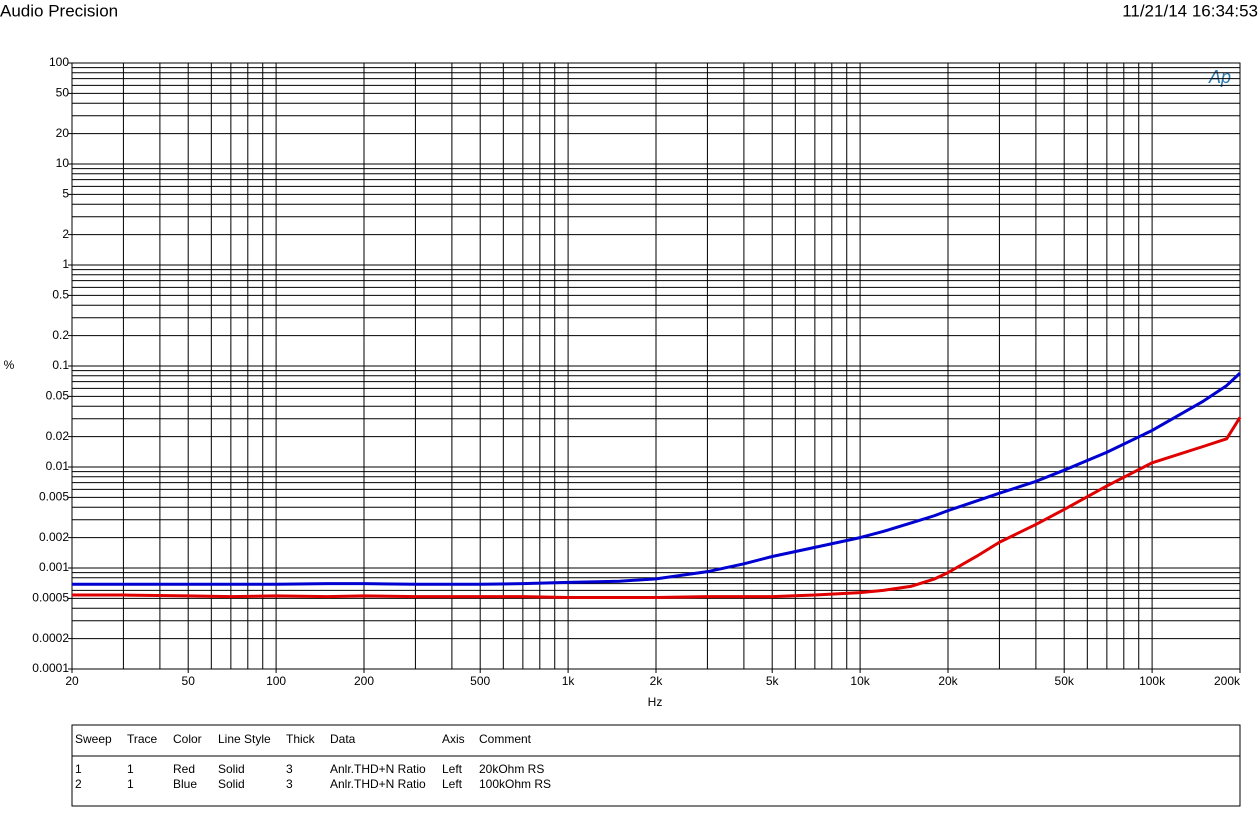 Image resolution: width=1260 pixels, height=831 pixels. Describe the element at coordinates (63, 93) in the screenshot. I see `y-tick-label: 50` at that location.